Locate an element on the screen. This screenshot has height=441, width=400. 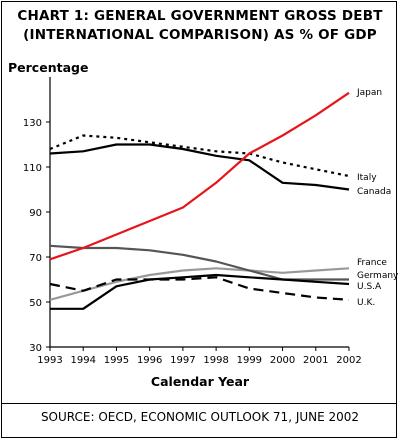
y-tick-label: 50 is located at coordinates (35, 303).